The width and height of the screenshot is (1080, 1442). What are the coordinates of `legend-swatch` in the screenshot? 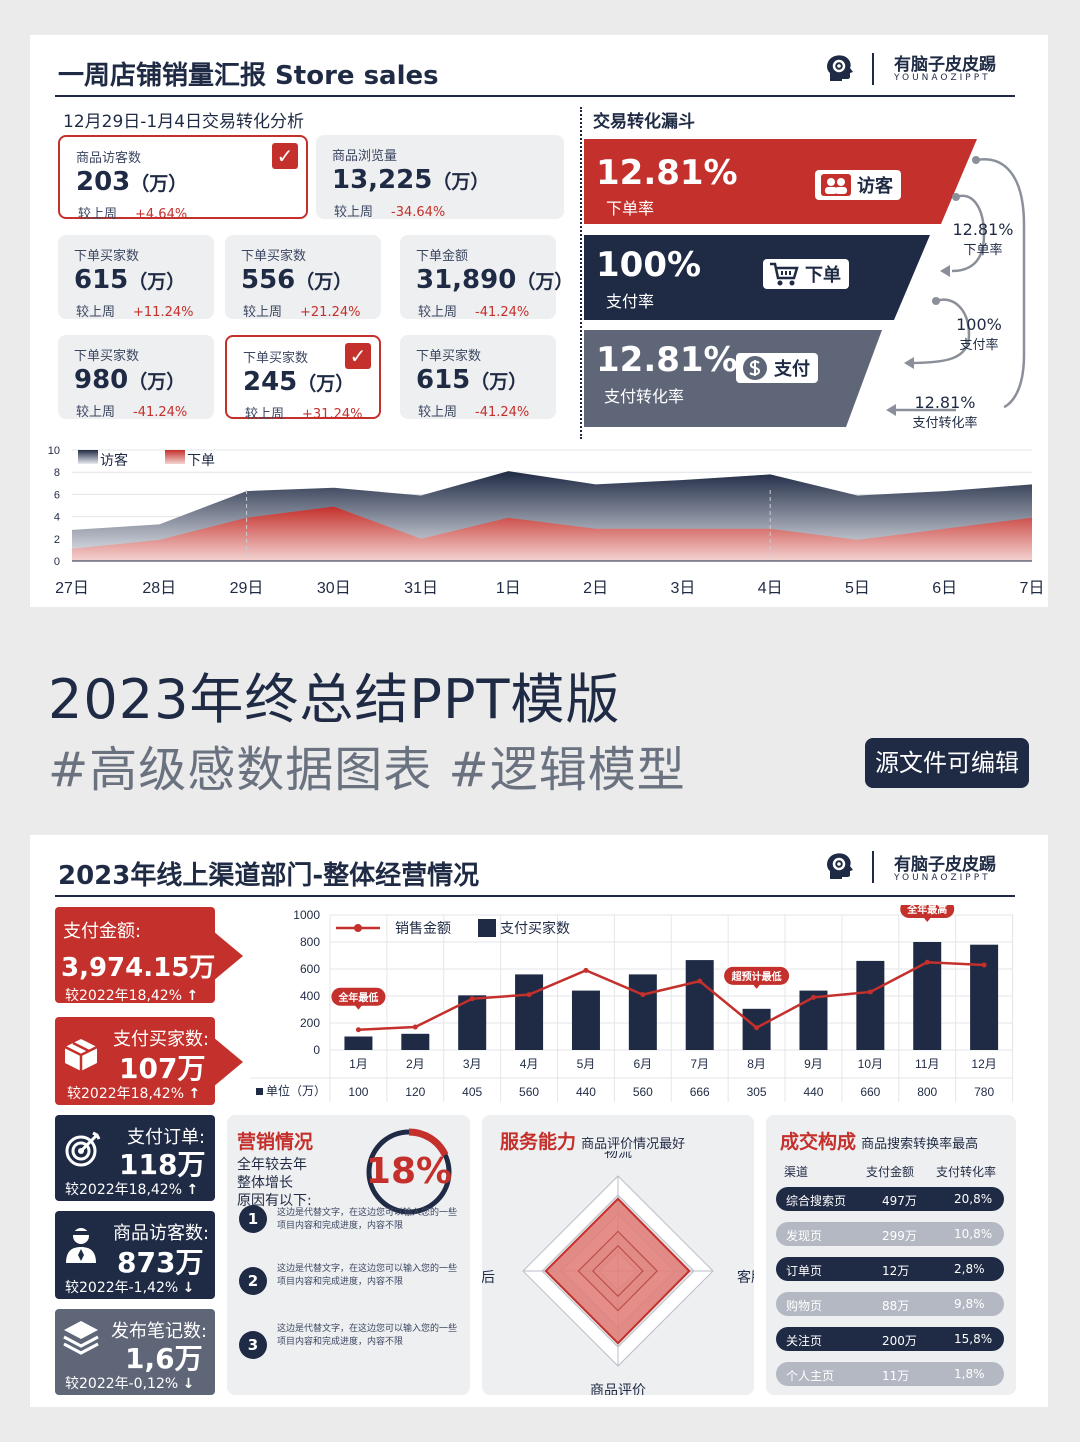 It's located at (88, 457).